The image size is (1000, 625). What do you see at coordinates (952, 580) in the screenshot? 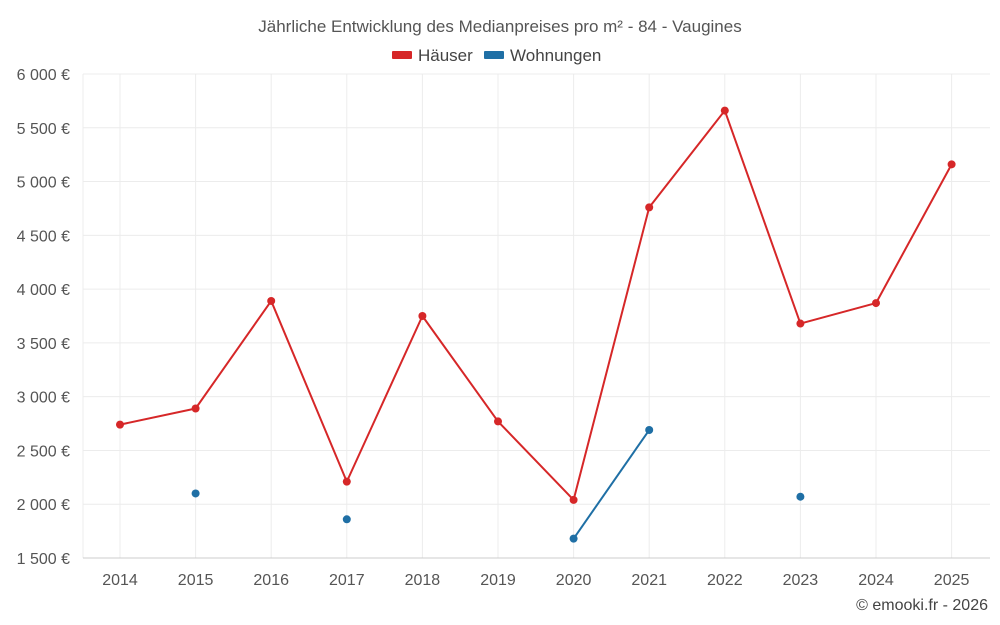
I see `x-tick-label: 2025` at bounding box center [952, 580].